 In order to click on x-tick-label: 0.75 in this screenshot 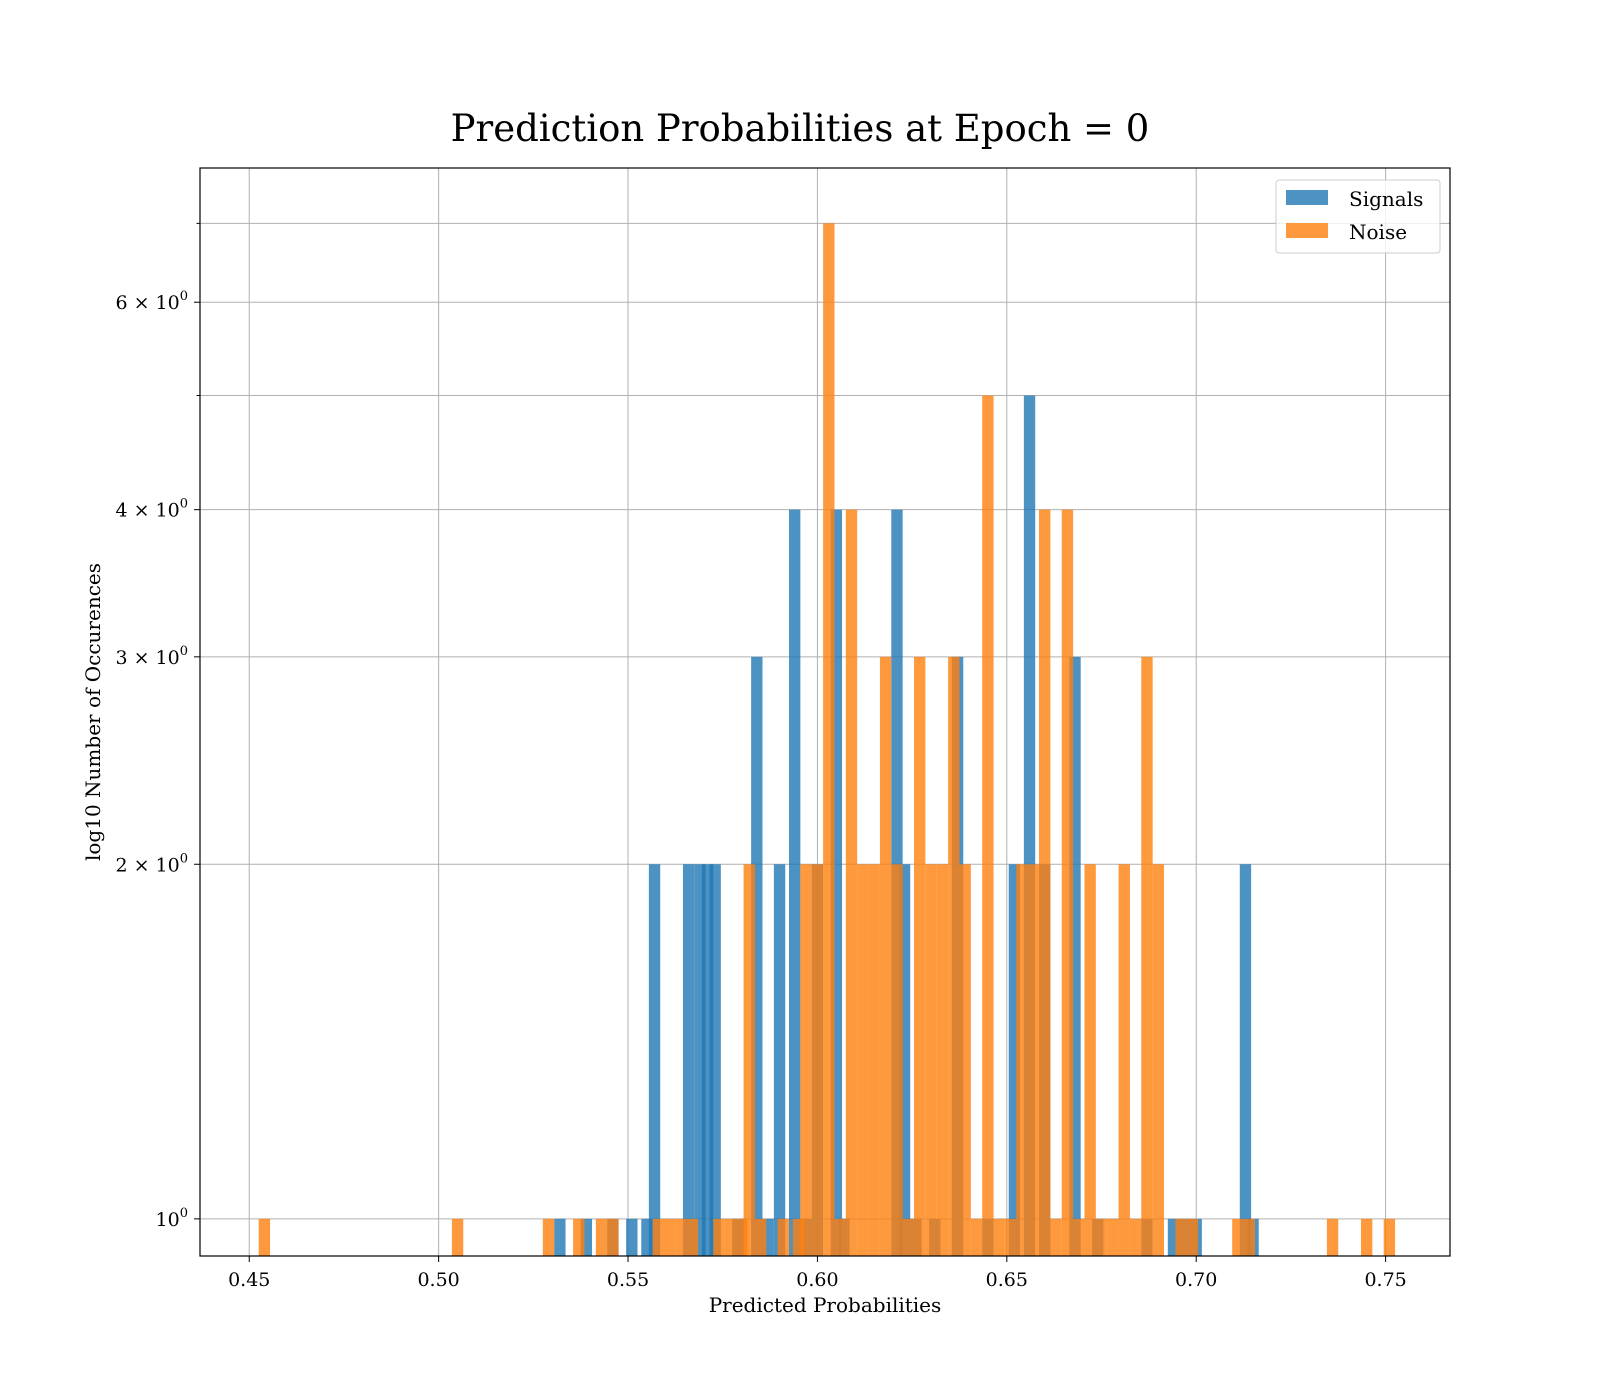, I will do `click(1385, 1280)`.